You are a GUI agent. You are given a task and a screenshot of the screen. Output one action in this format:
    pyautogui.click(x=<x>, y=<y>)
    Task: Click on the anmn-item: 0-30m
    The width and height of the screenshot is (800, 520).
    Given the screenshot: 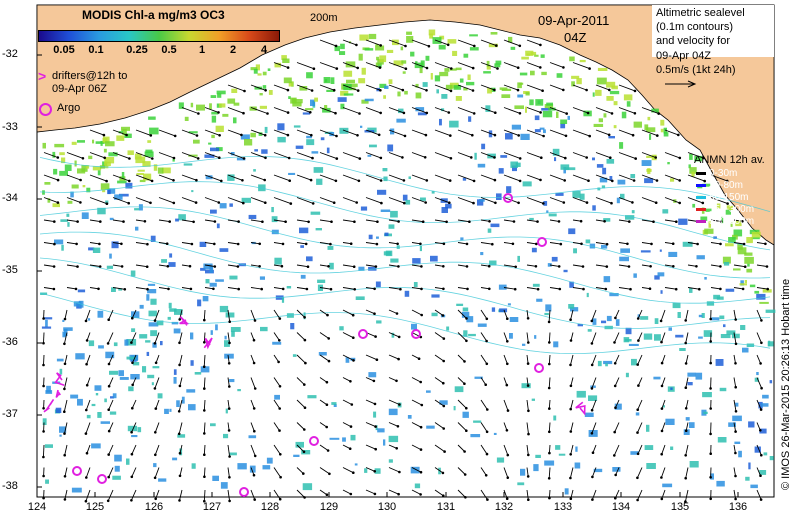 What is the action you would take?
    pyautogui.click(x=716, y=173)
    